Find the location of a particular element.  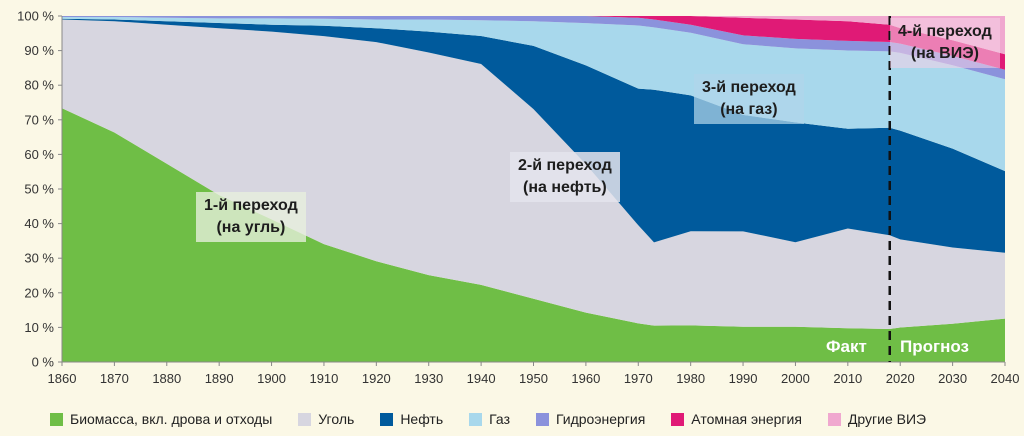

x-tick-label: 2000 is located at coordinates (795, 378).